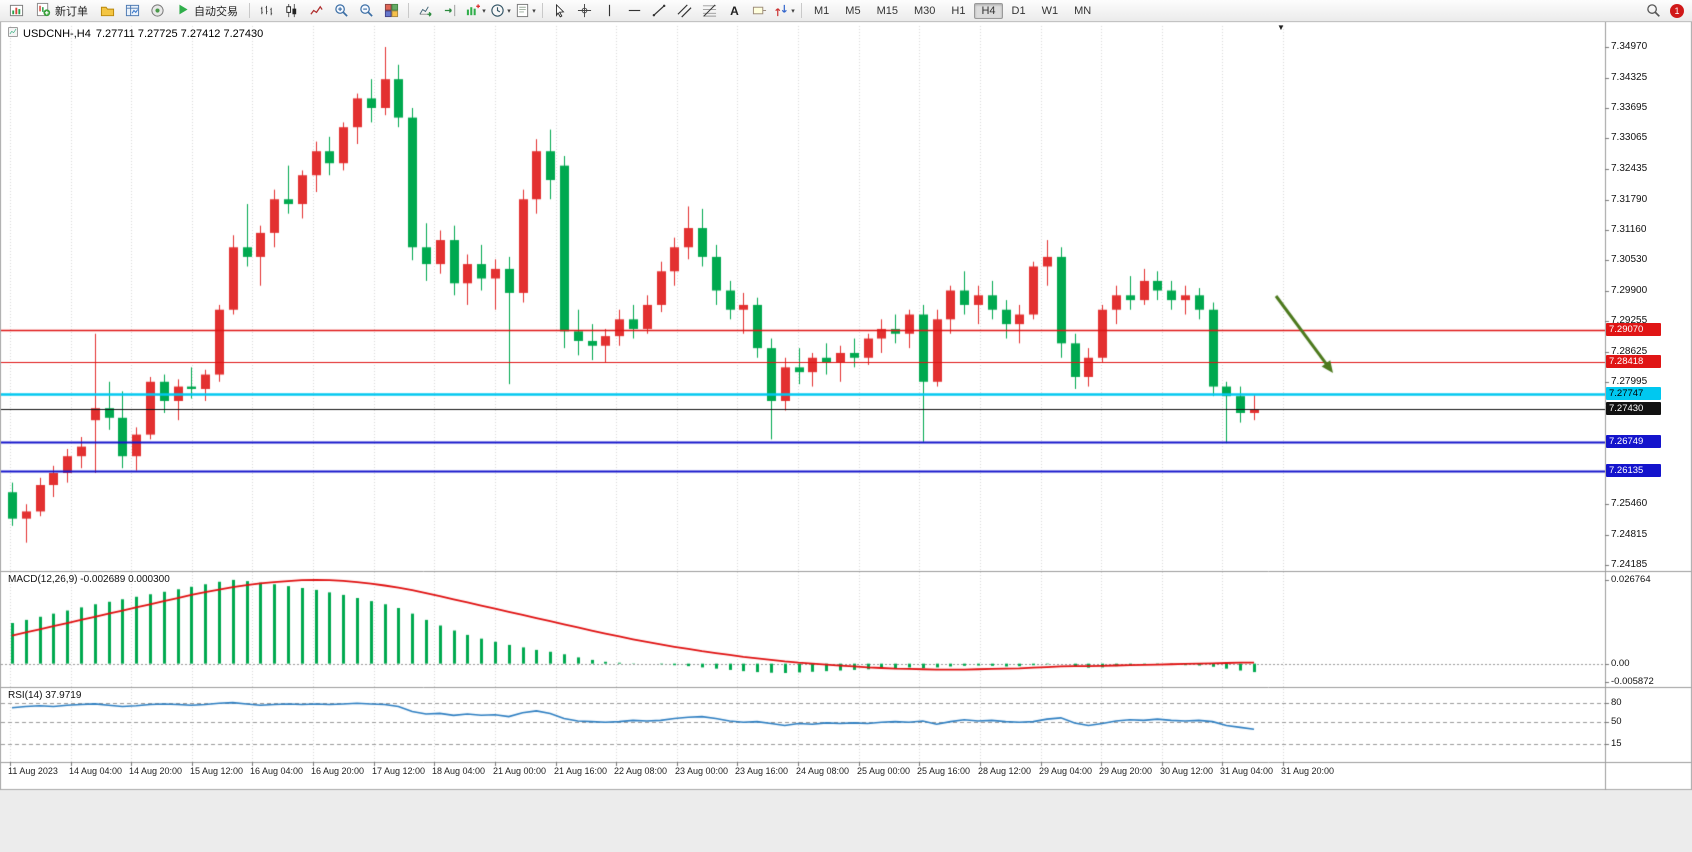 The width and height of the screenshot is (1692, 852). I want to click on price-axis-label: 7.29900, so click(1629, 290).